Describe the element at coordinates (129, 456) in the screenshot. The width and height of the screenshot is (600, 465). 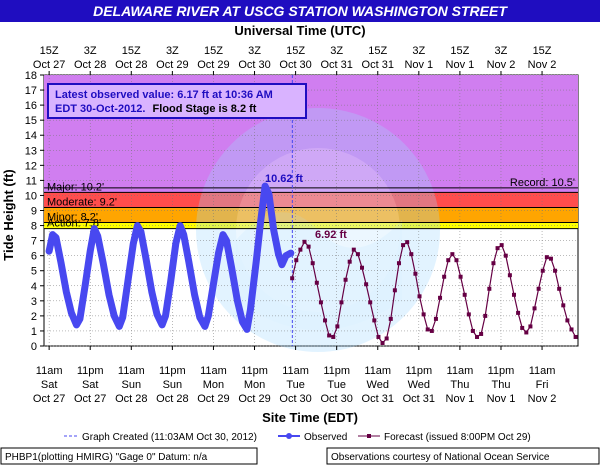
I see `footer-left-box` at that location.